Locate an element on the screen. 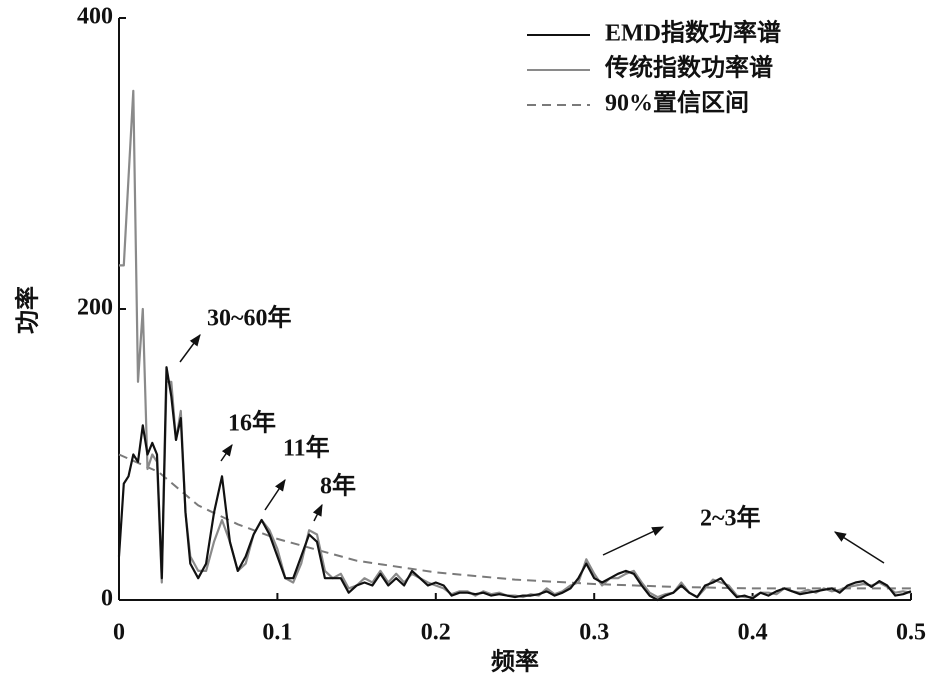  y-tick-label: 200 is located at coordinates (95, 308).